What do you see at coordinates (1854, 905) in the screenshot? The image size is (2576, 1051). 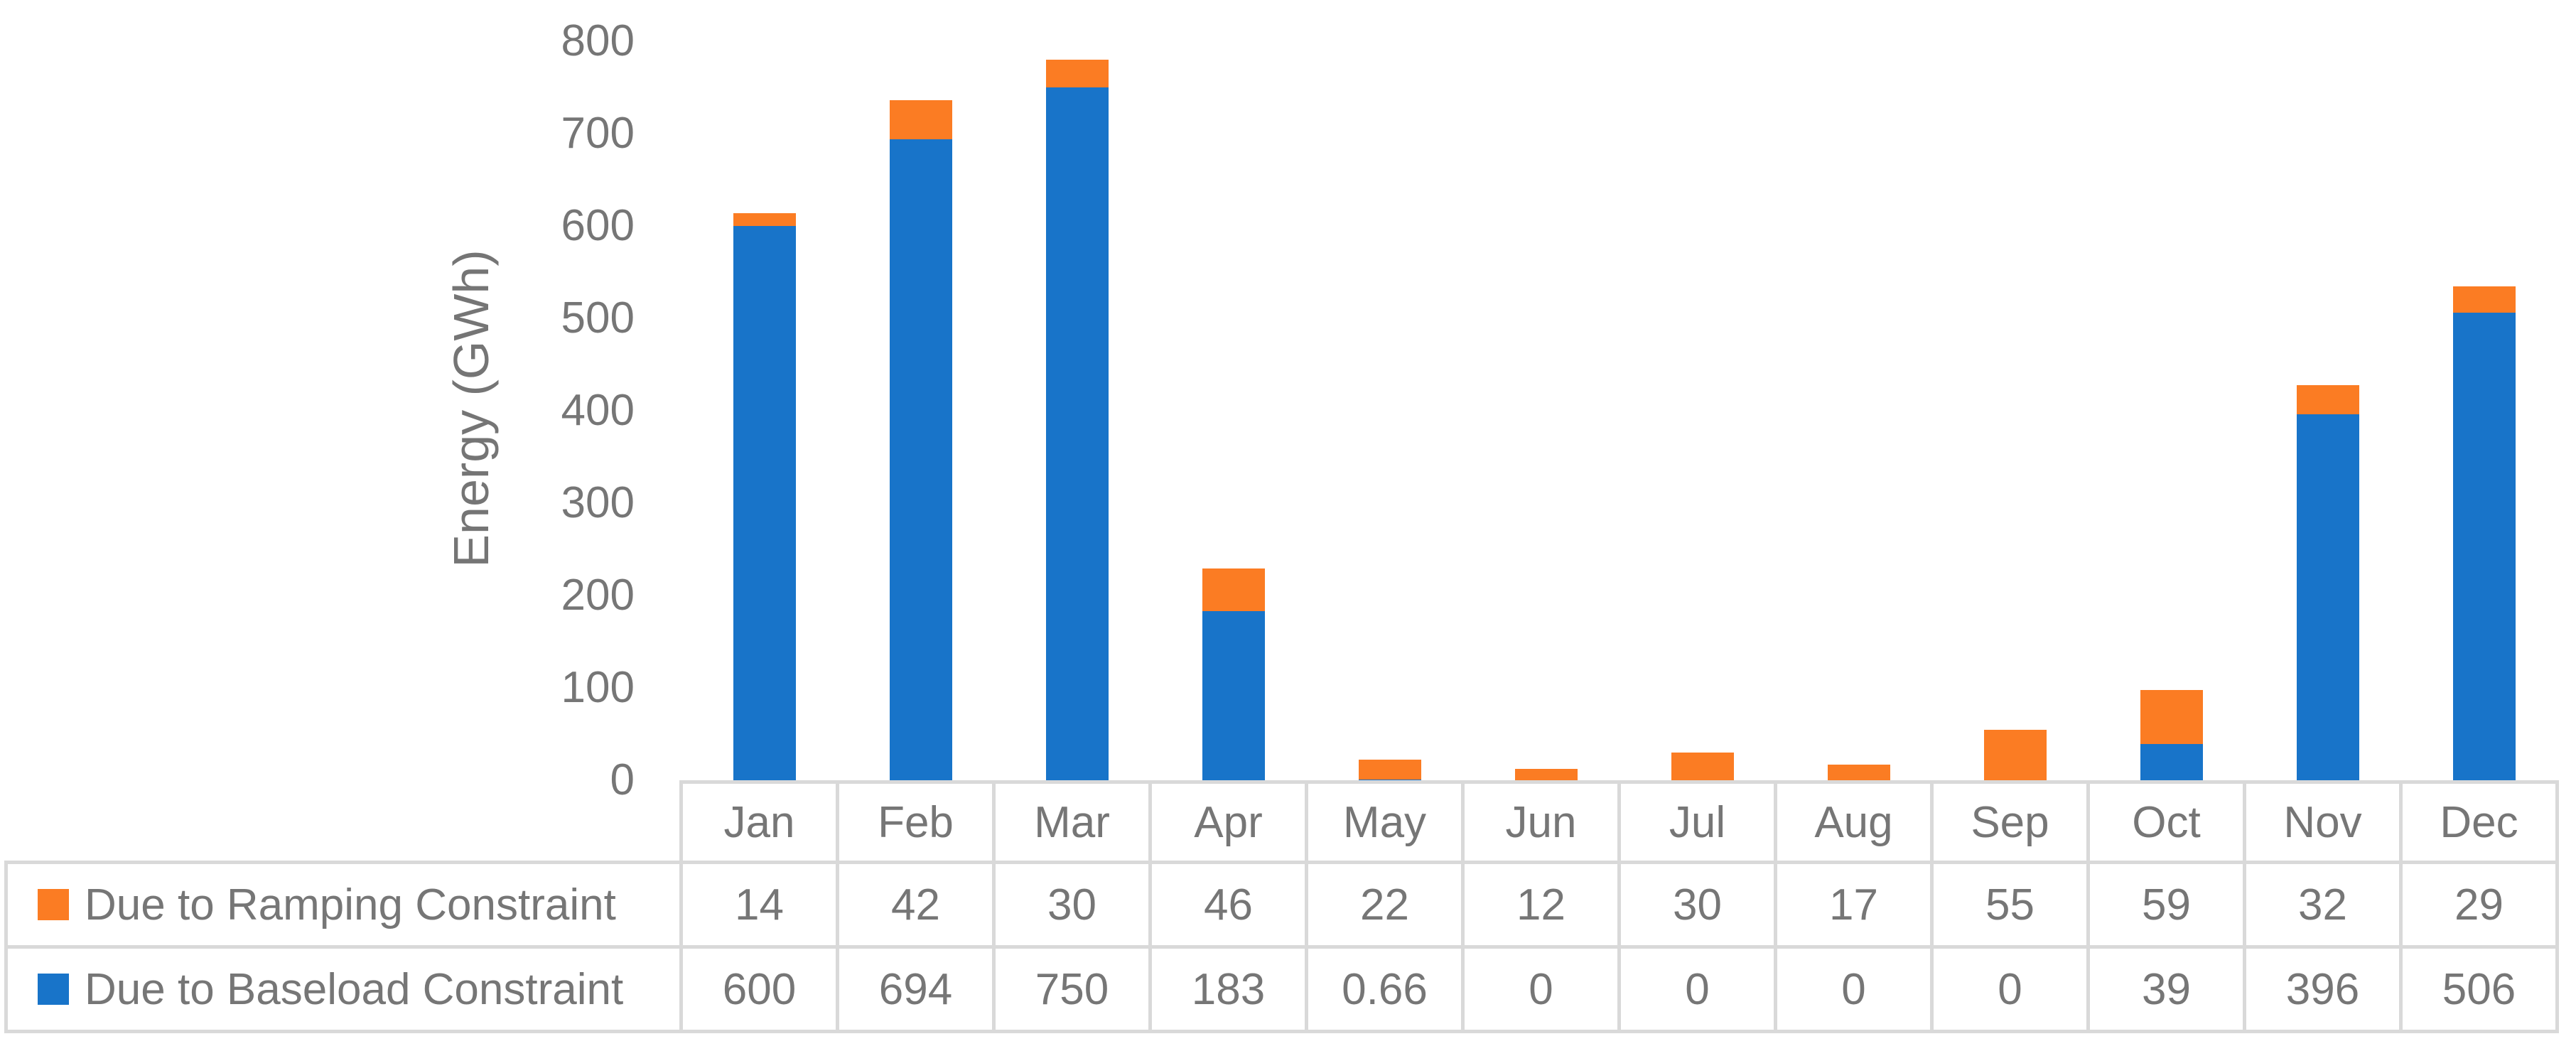 I see `ramping-value-cell: 17` at bounding box center [1854, 905].